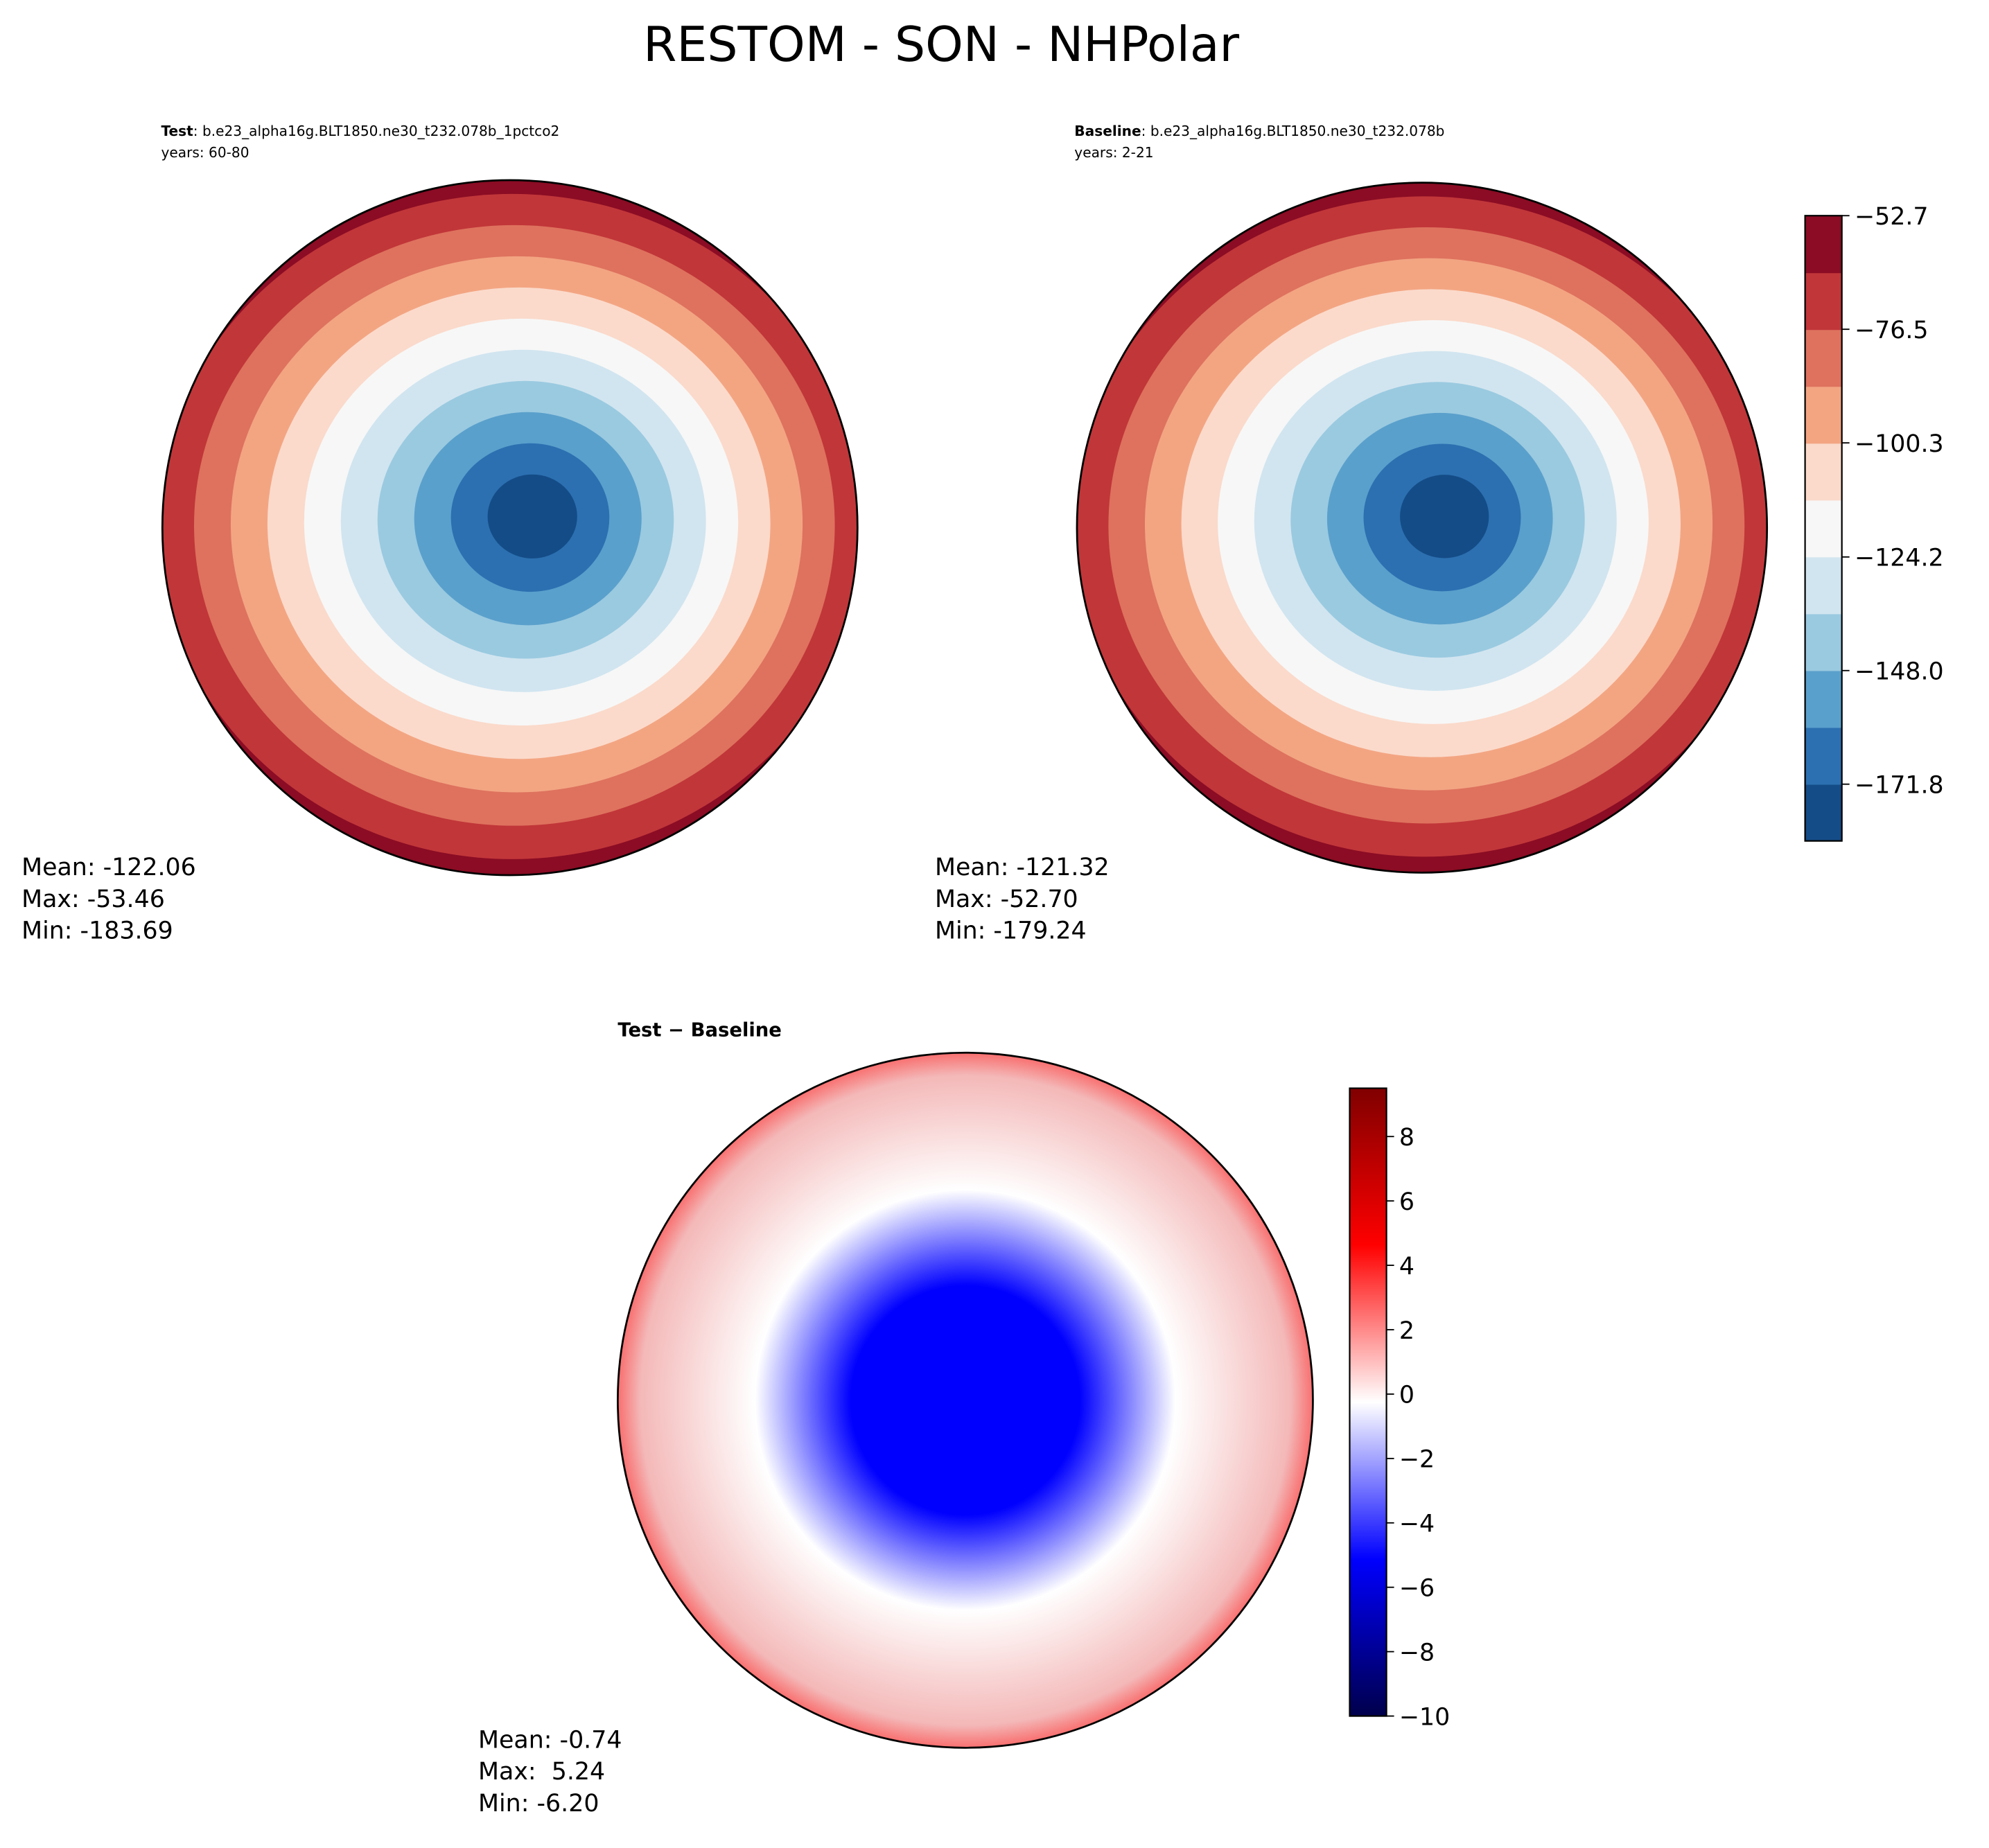  What do you see at coordinates (538, 1804) in the screenshot?
I see `stat-text: Min: -6.20` at bounding box center [538, 1804].